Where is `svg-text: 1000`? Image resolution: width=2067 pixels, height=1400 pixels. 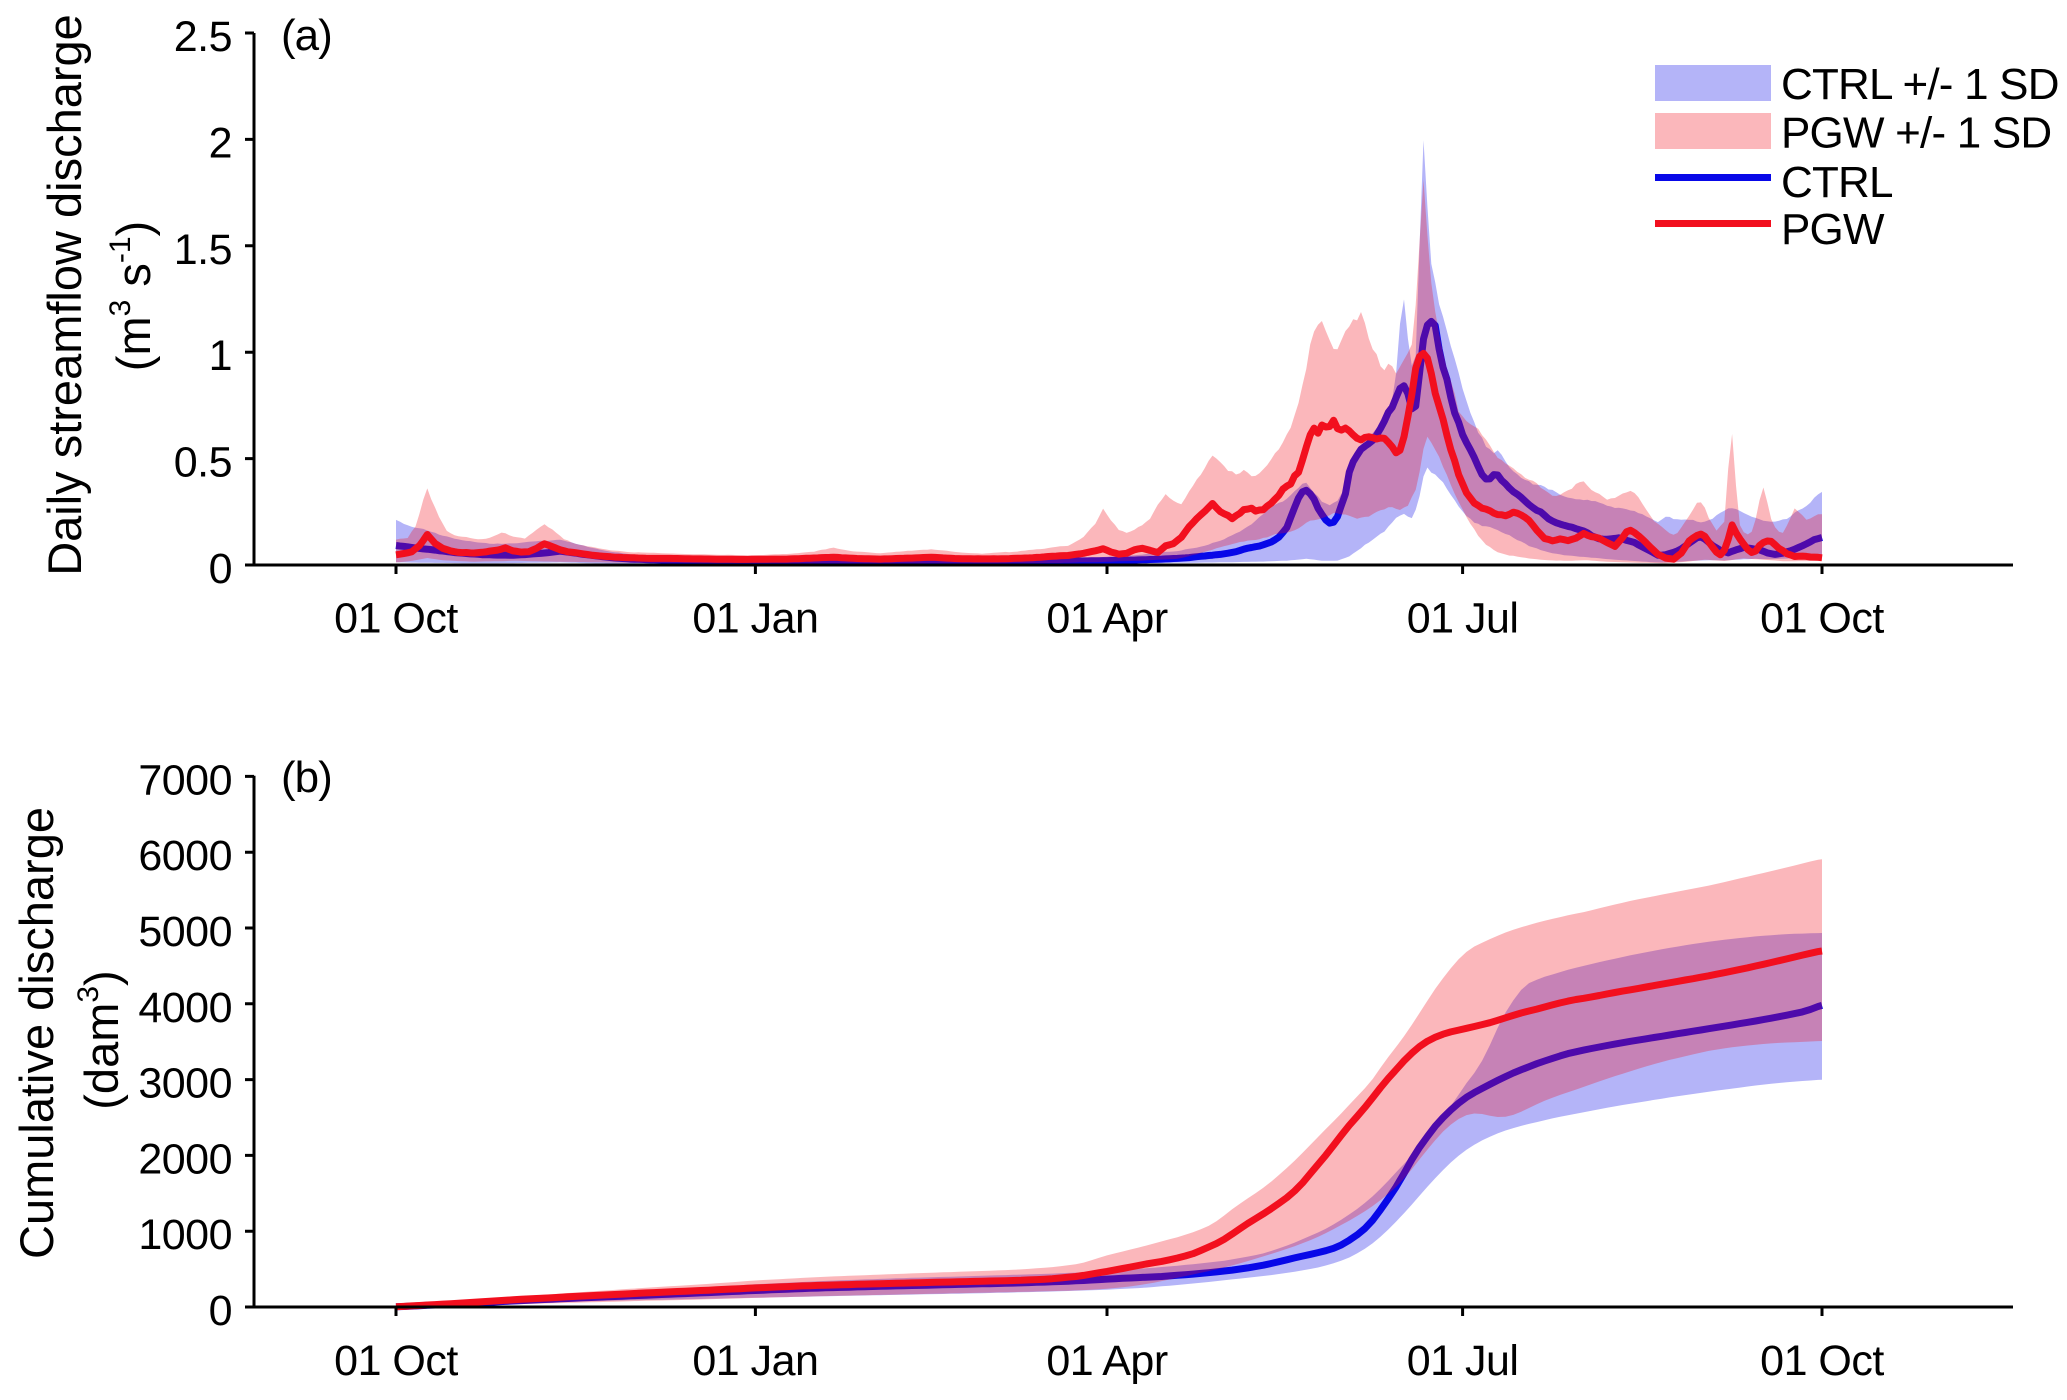 svg-text: 1000 is located at coordinates (185, 1235).